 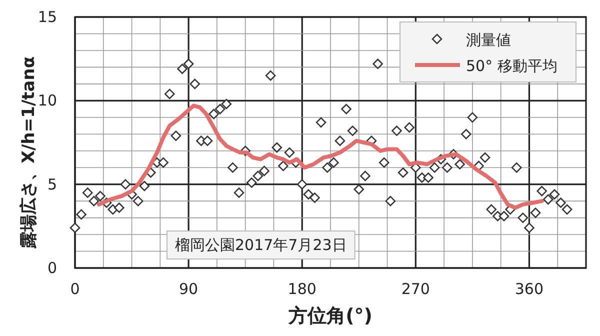 What do you see at coordinates (52, 184) in the screenshot?
I see `y-tick-label: 5` at bounding box center [52, 184].